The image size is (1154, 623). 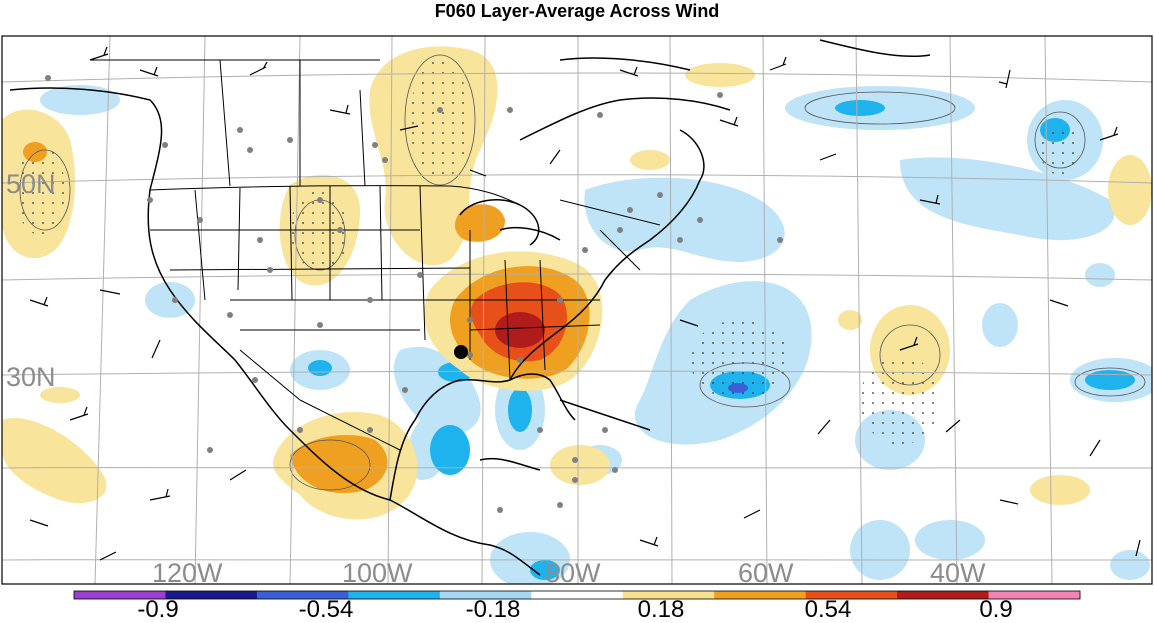 I want to click on longitude-label-60w: 60W, so click(x=766, y=573).